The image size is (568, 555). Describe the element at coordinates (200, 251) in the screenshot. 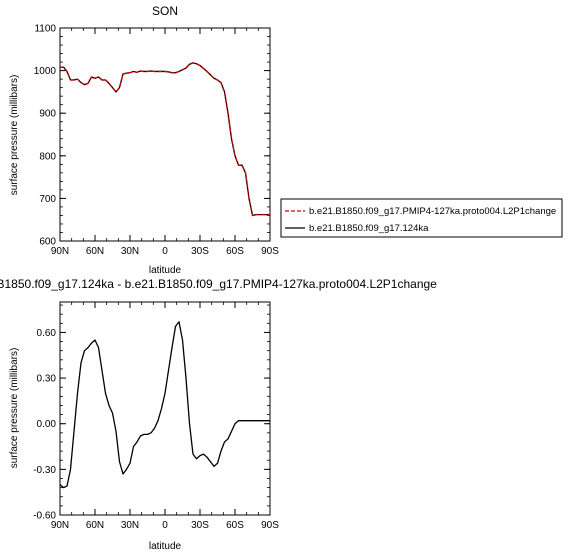

I see `top-x-tick-label: 30S` at that location.